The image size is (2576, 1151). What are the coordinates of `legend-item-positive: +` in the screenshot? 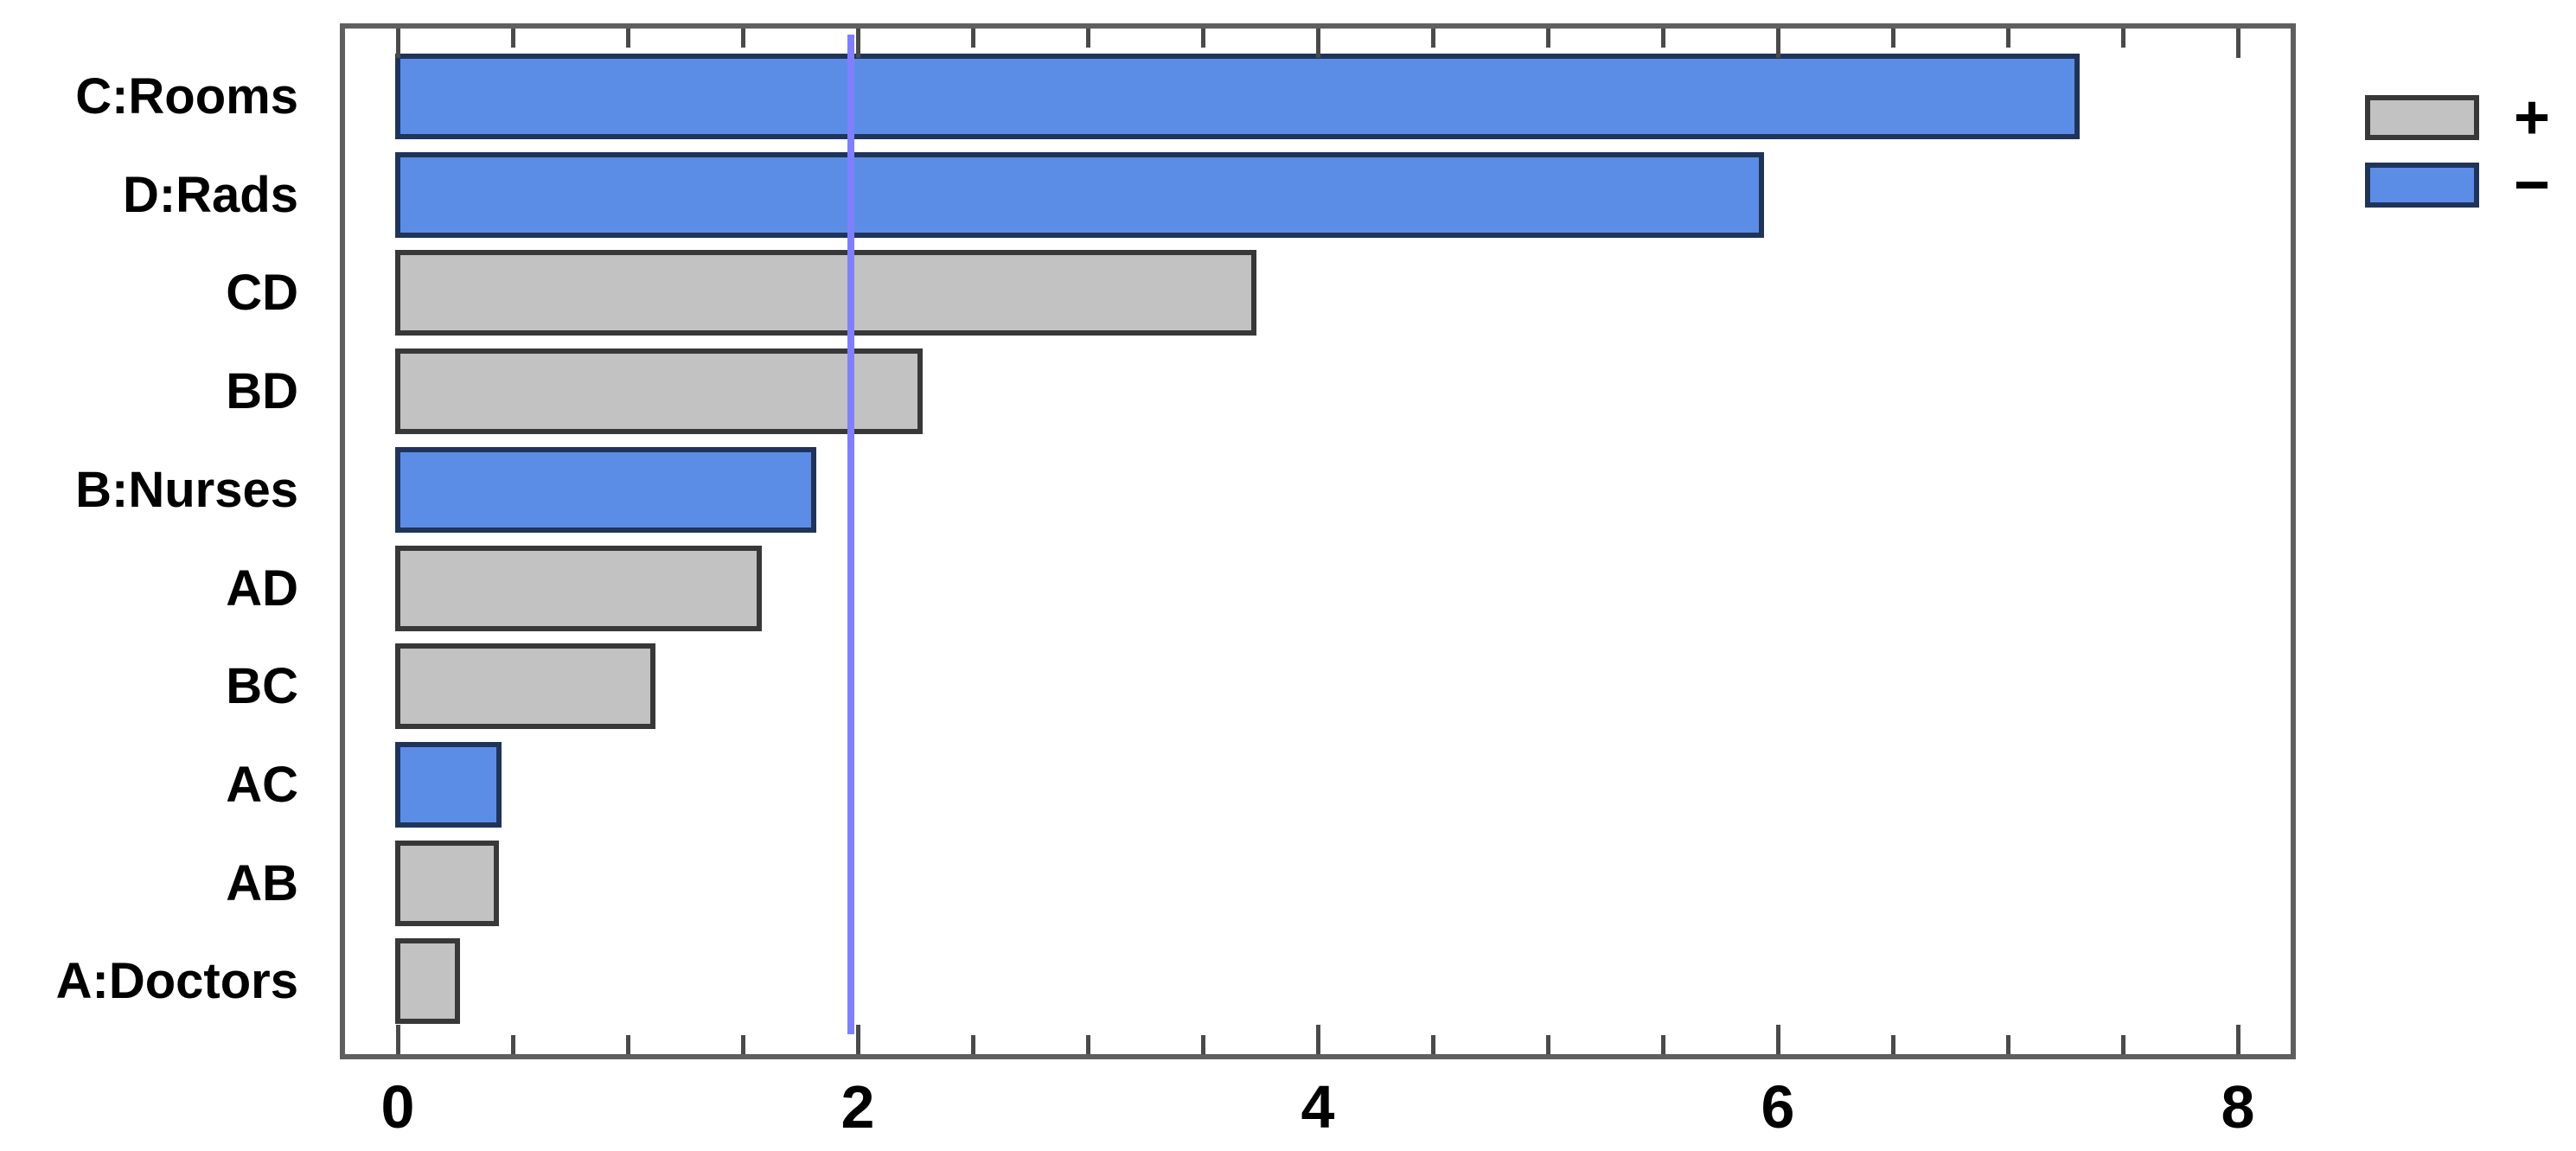 It's located at (2458, 117).